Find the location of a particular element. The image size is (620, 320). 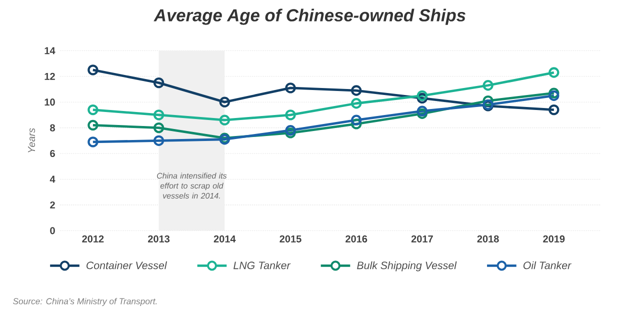

y-tick-label: 12 is located at coordinates (49, 76).